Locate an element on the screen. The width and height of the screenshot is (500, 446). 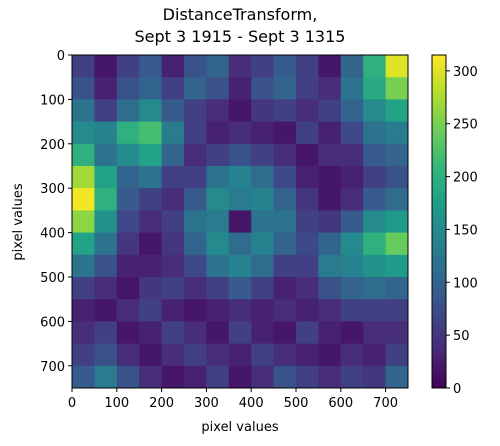
x-tick-label: 0 is located at coordinates (72, 403).